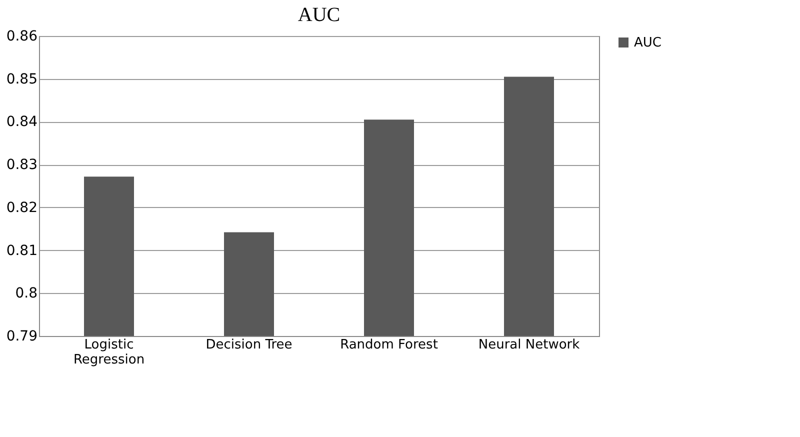  What do you see at coordinates (22, 122) in the screenshot?
I see `y-tick-label: 0.84` at bounding box center [22, 122].